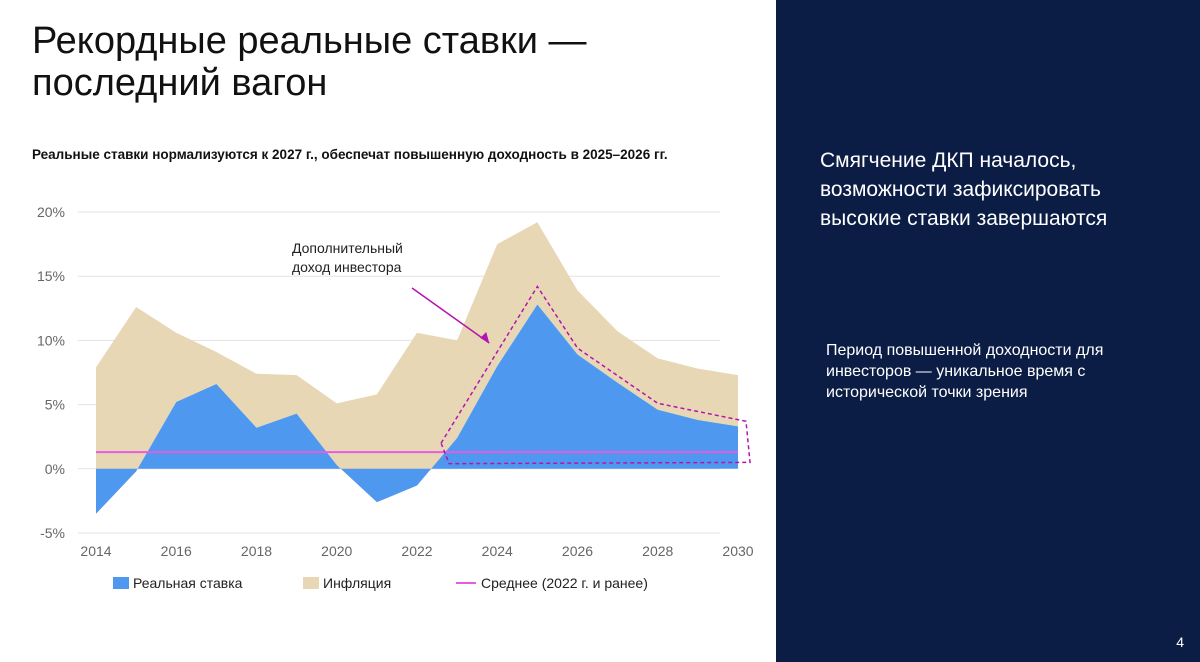 This screenshot has width=1200, height=662. What do you see at coordinates (309, 41) in the screenshot?
I see `slide-title-line-1: Рекордные реальные ставки —` at bounding box center [309, 41].